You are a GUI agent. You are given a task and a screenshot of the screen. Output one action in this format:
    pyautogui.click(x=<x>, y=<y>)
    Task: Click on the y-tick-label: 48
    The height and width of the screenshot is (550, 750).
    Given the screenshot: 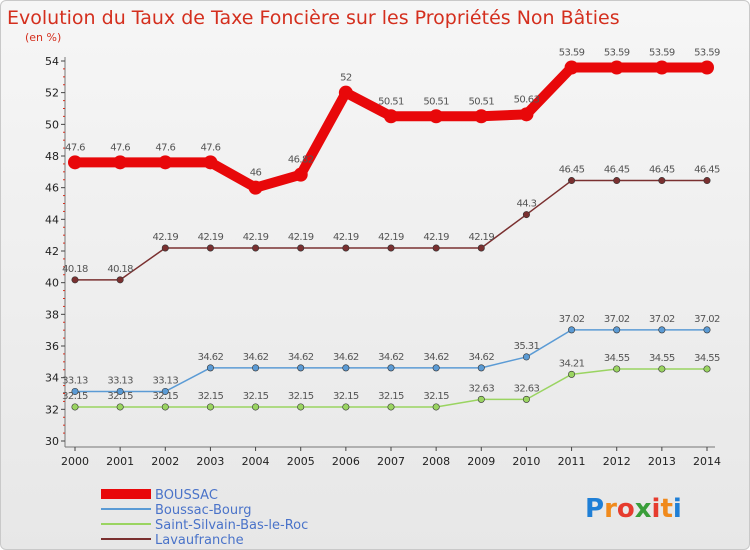 What is the action you would take?
    pyautogui.click(x=52, y=156)
    